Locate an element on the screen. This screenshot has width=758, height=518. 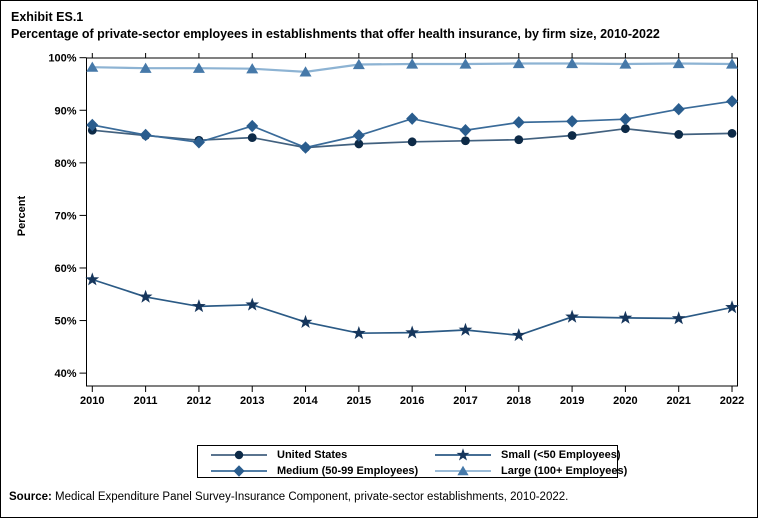
x-axis-tick-label: 2019 is located at coordinates (572, 401).